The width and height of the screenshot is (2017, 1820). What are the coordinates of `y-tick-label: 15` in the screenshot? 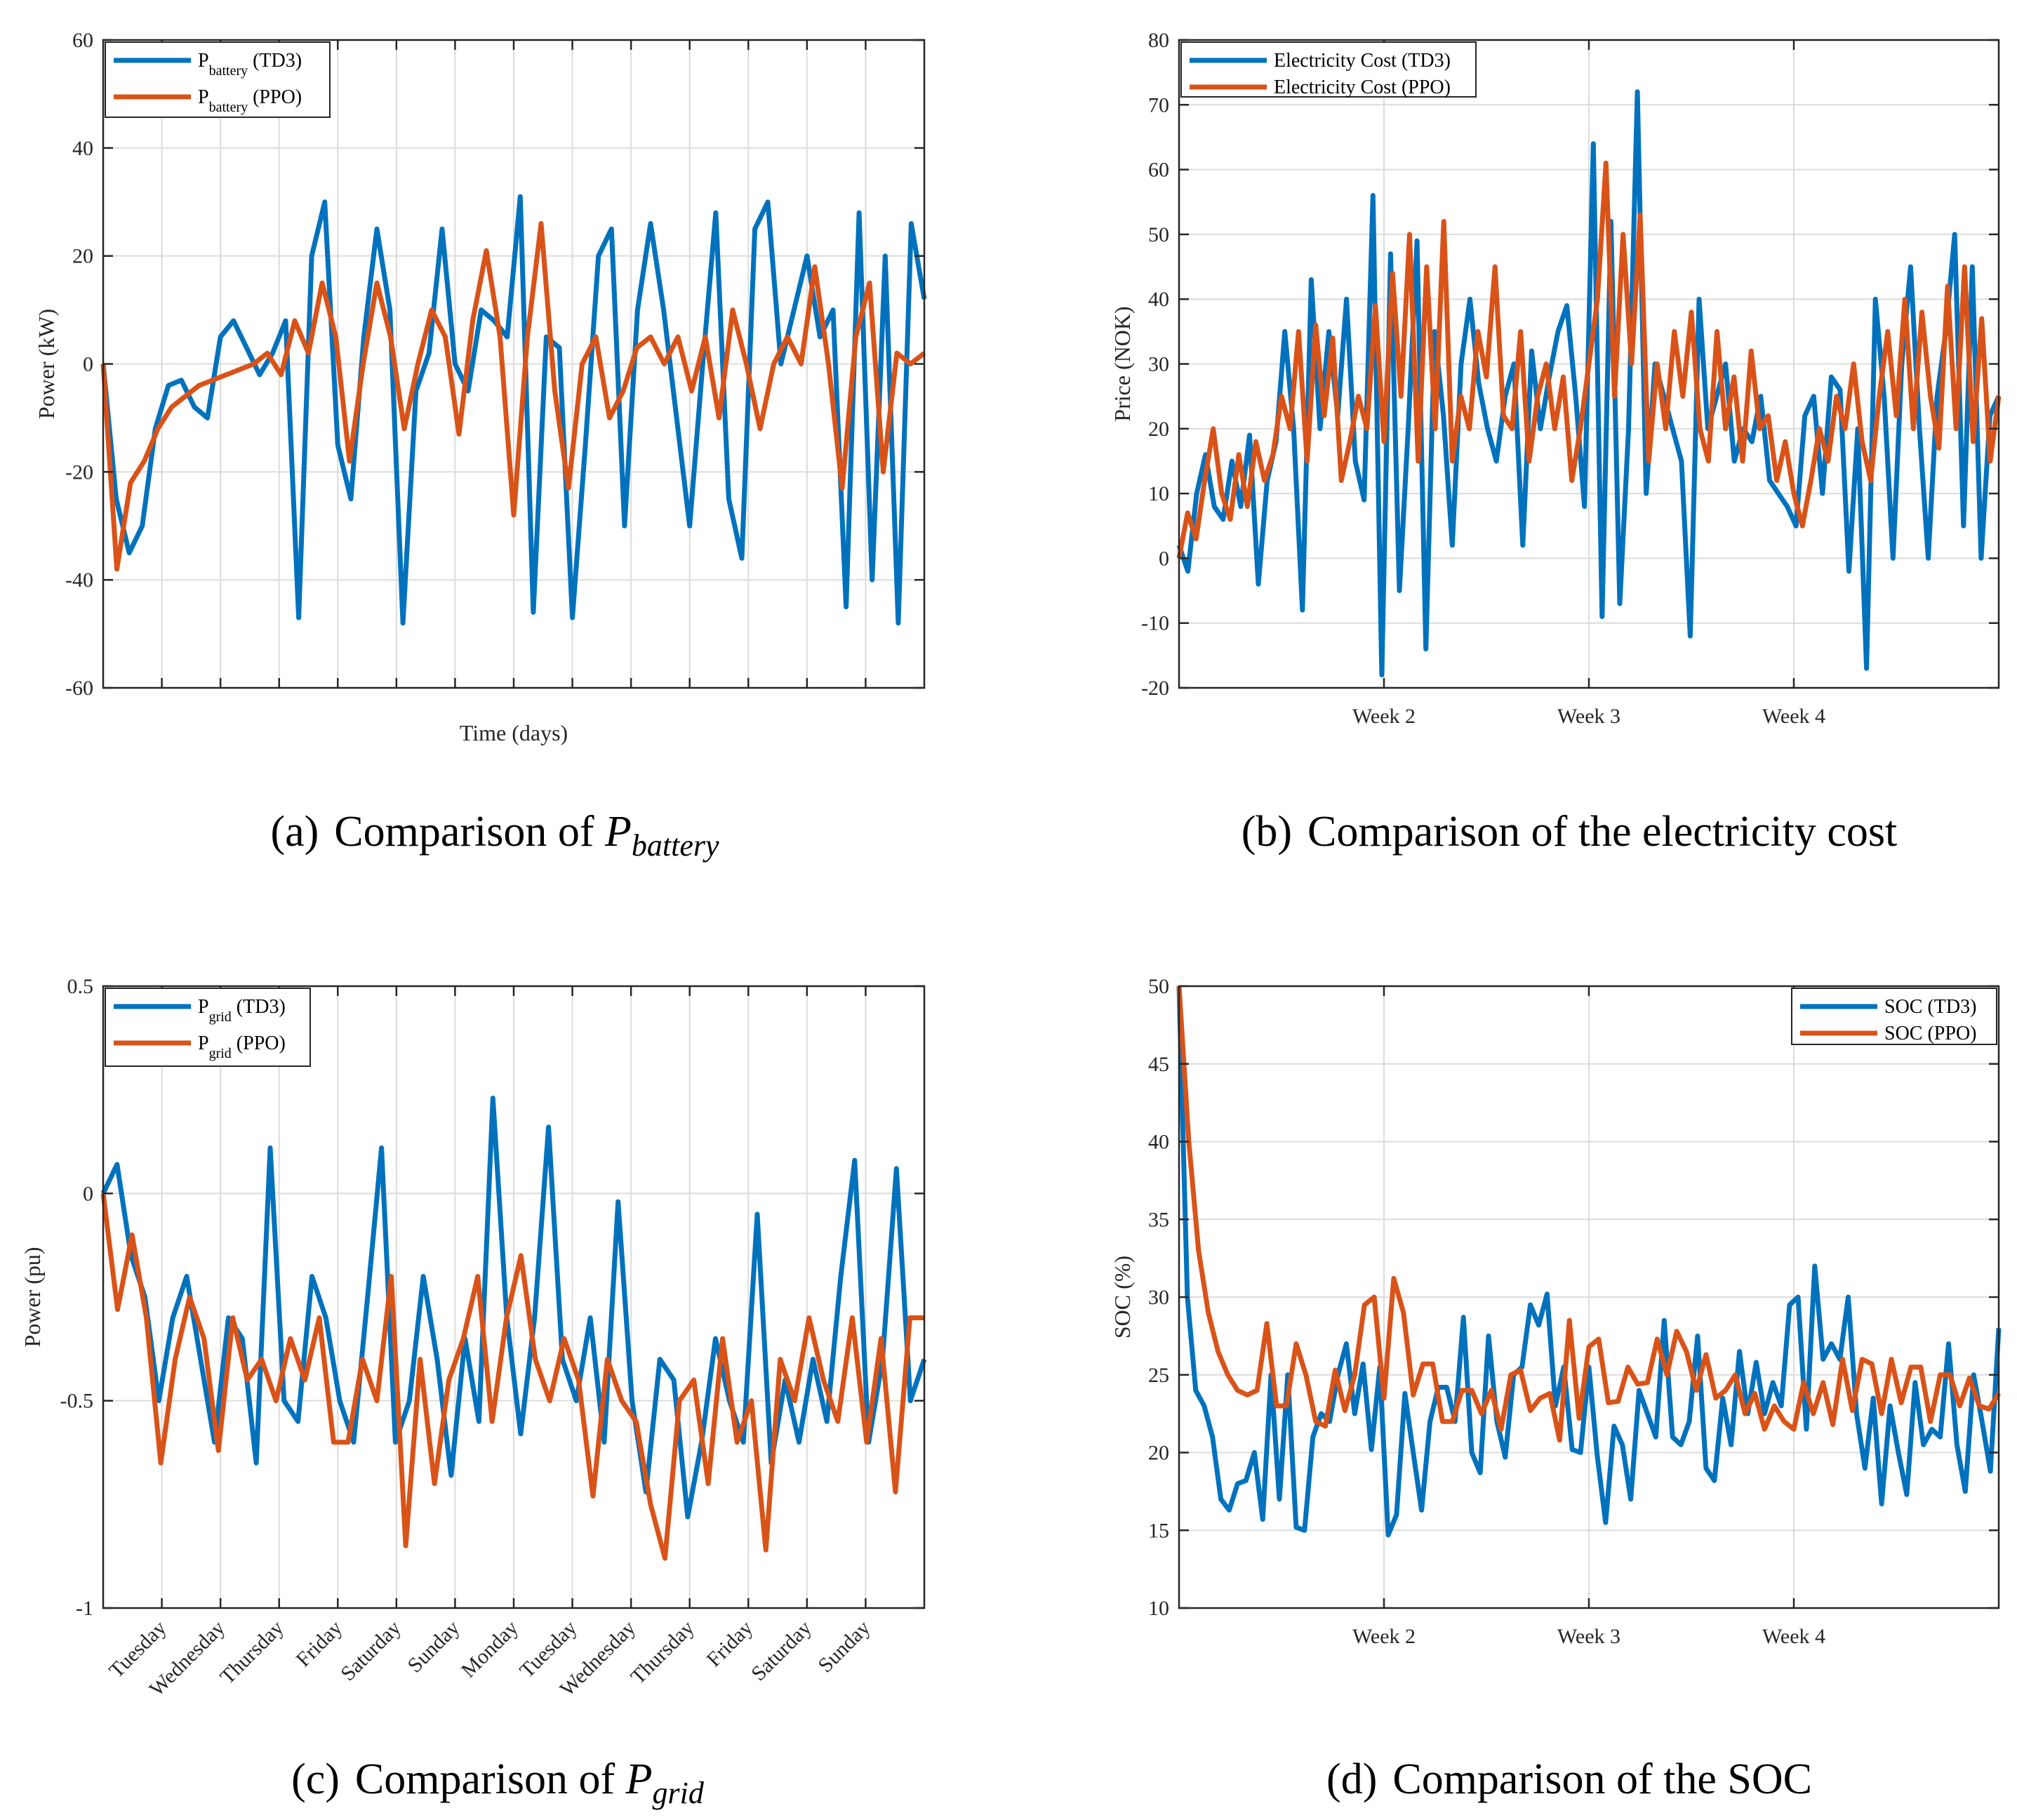 It's located at (1158, 1530).